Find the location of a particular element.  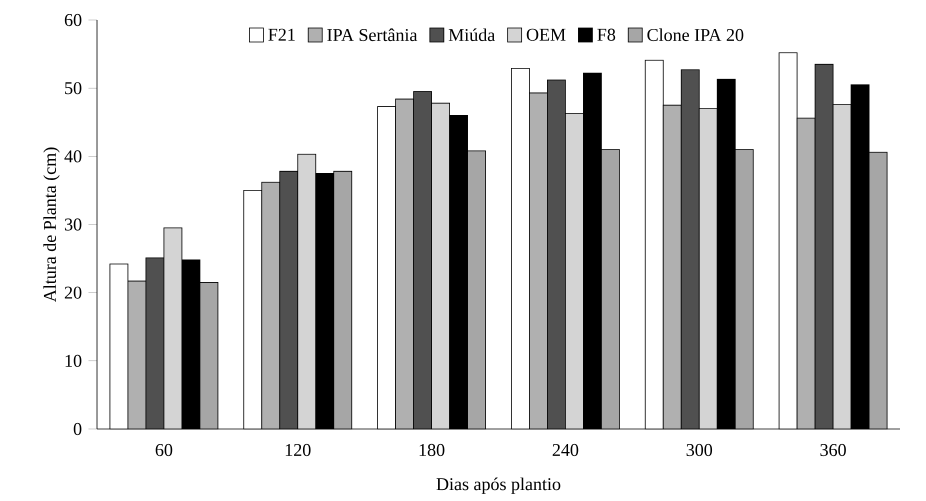

legend-label: Clone IPA 20 is located at coordinates (695, 35).